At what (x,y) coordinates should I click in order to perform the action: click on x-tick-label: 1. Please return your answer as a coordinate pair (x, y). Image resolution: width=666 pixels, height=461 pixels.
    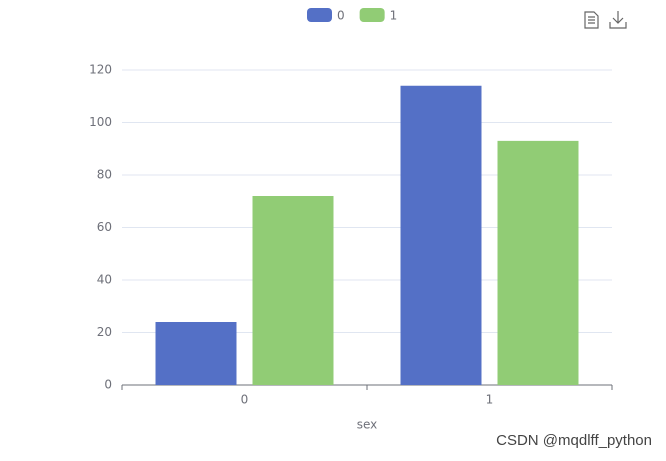
    Looking at the image, I should click on (490, 400).